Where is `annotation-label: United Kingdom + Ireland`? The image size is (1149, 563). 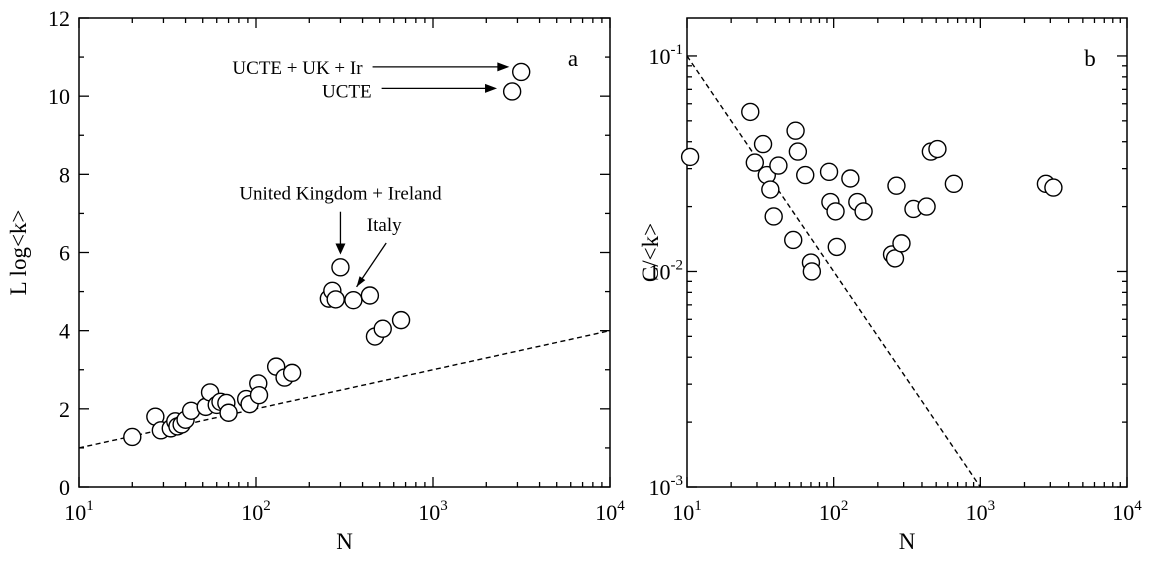
annotation-label: United Kingdom + Ireland is located at coordinates (340, 194).